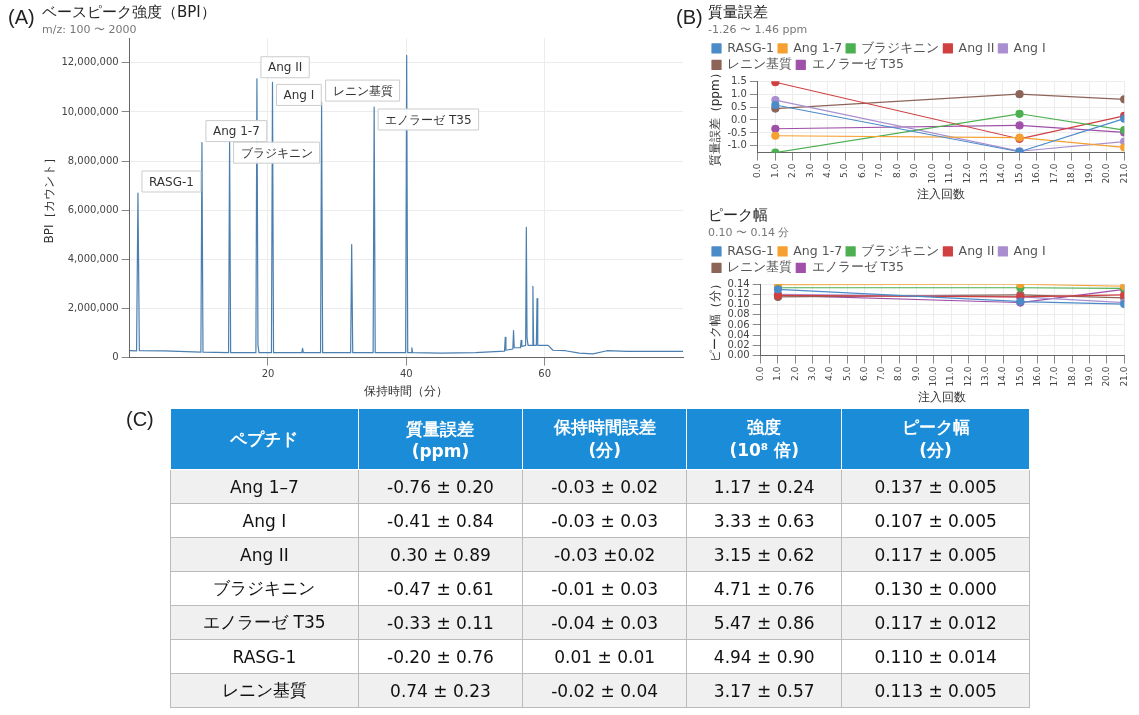  What do you see at coordinates (276, 152) in the screenshot?
I see `annotation: ブラジキニン` at bounding box center [276, 152].